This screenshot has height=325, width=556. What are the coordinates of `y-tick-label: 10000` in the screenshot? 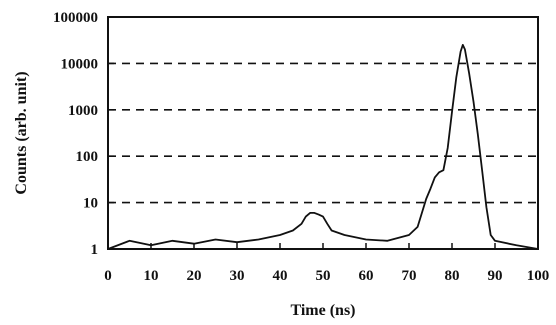 It's located at (80, 64).